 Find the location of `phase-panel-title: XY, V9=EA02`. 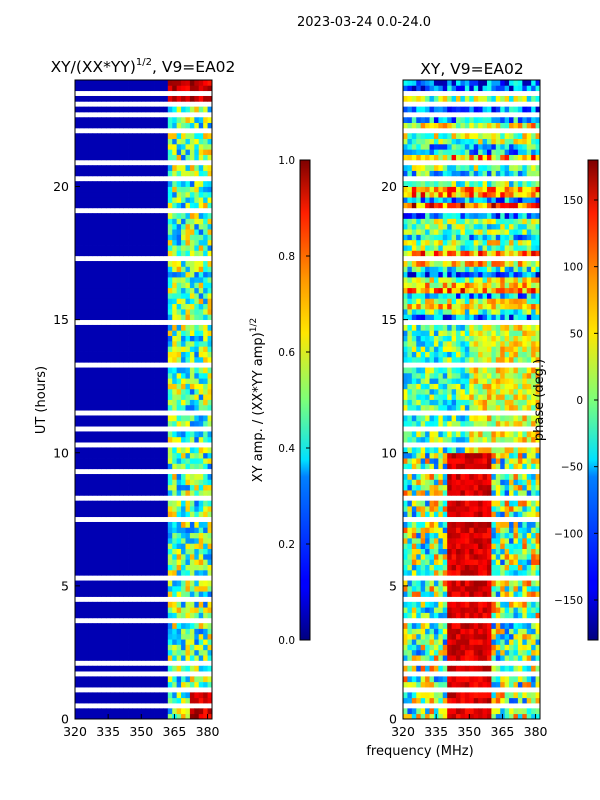

phase-panel-title: XY, V9=EA02 is located at coordinates (472, 69).